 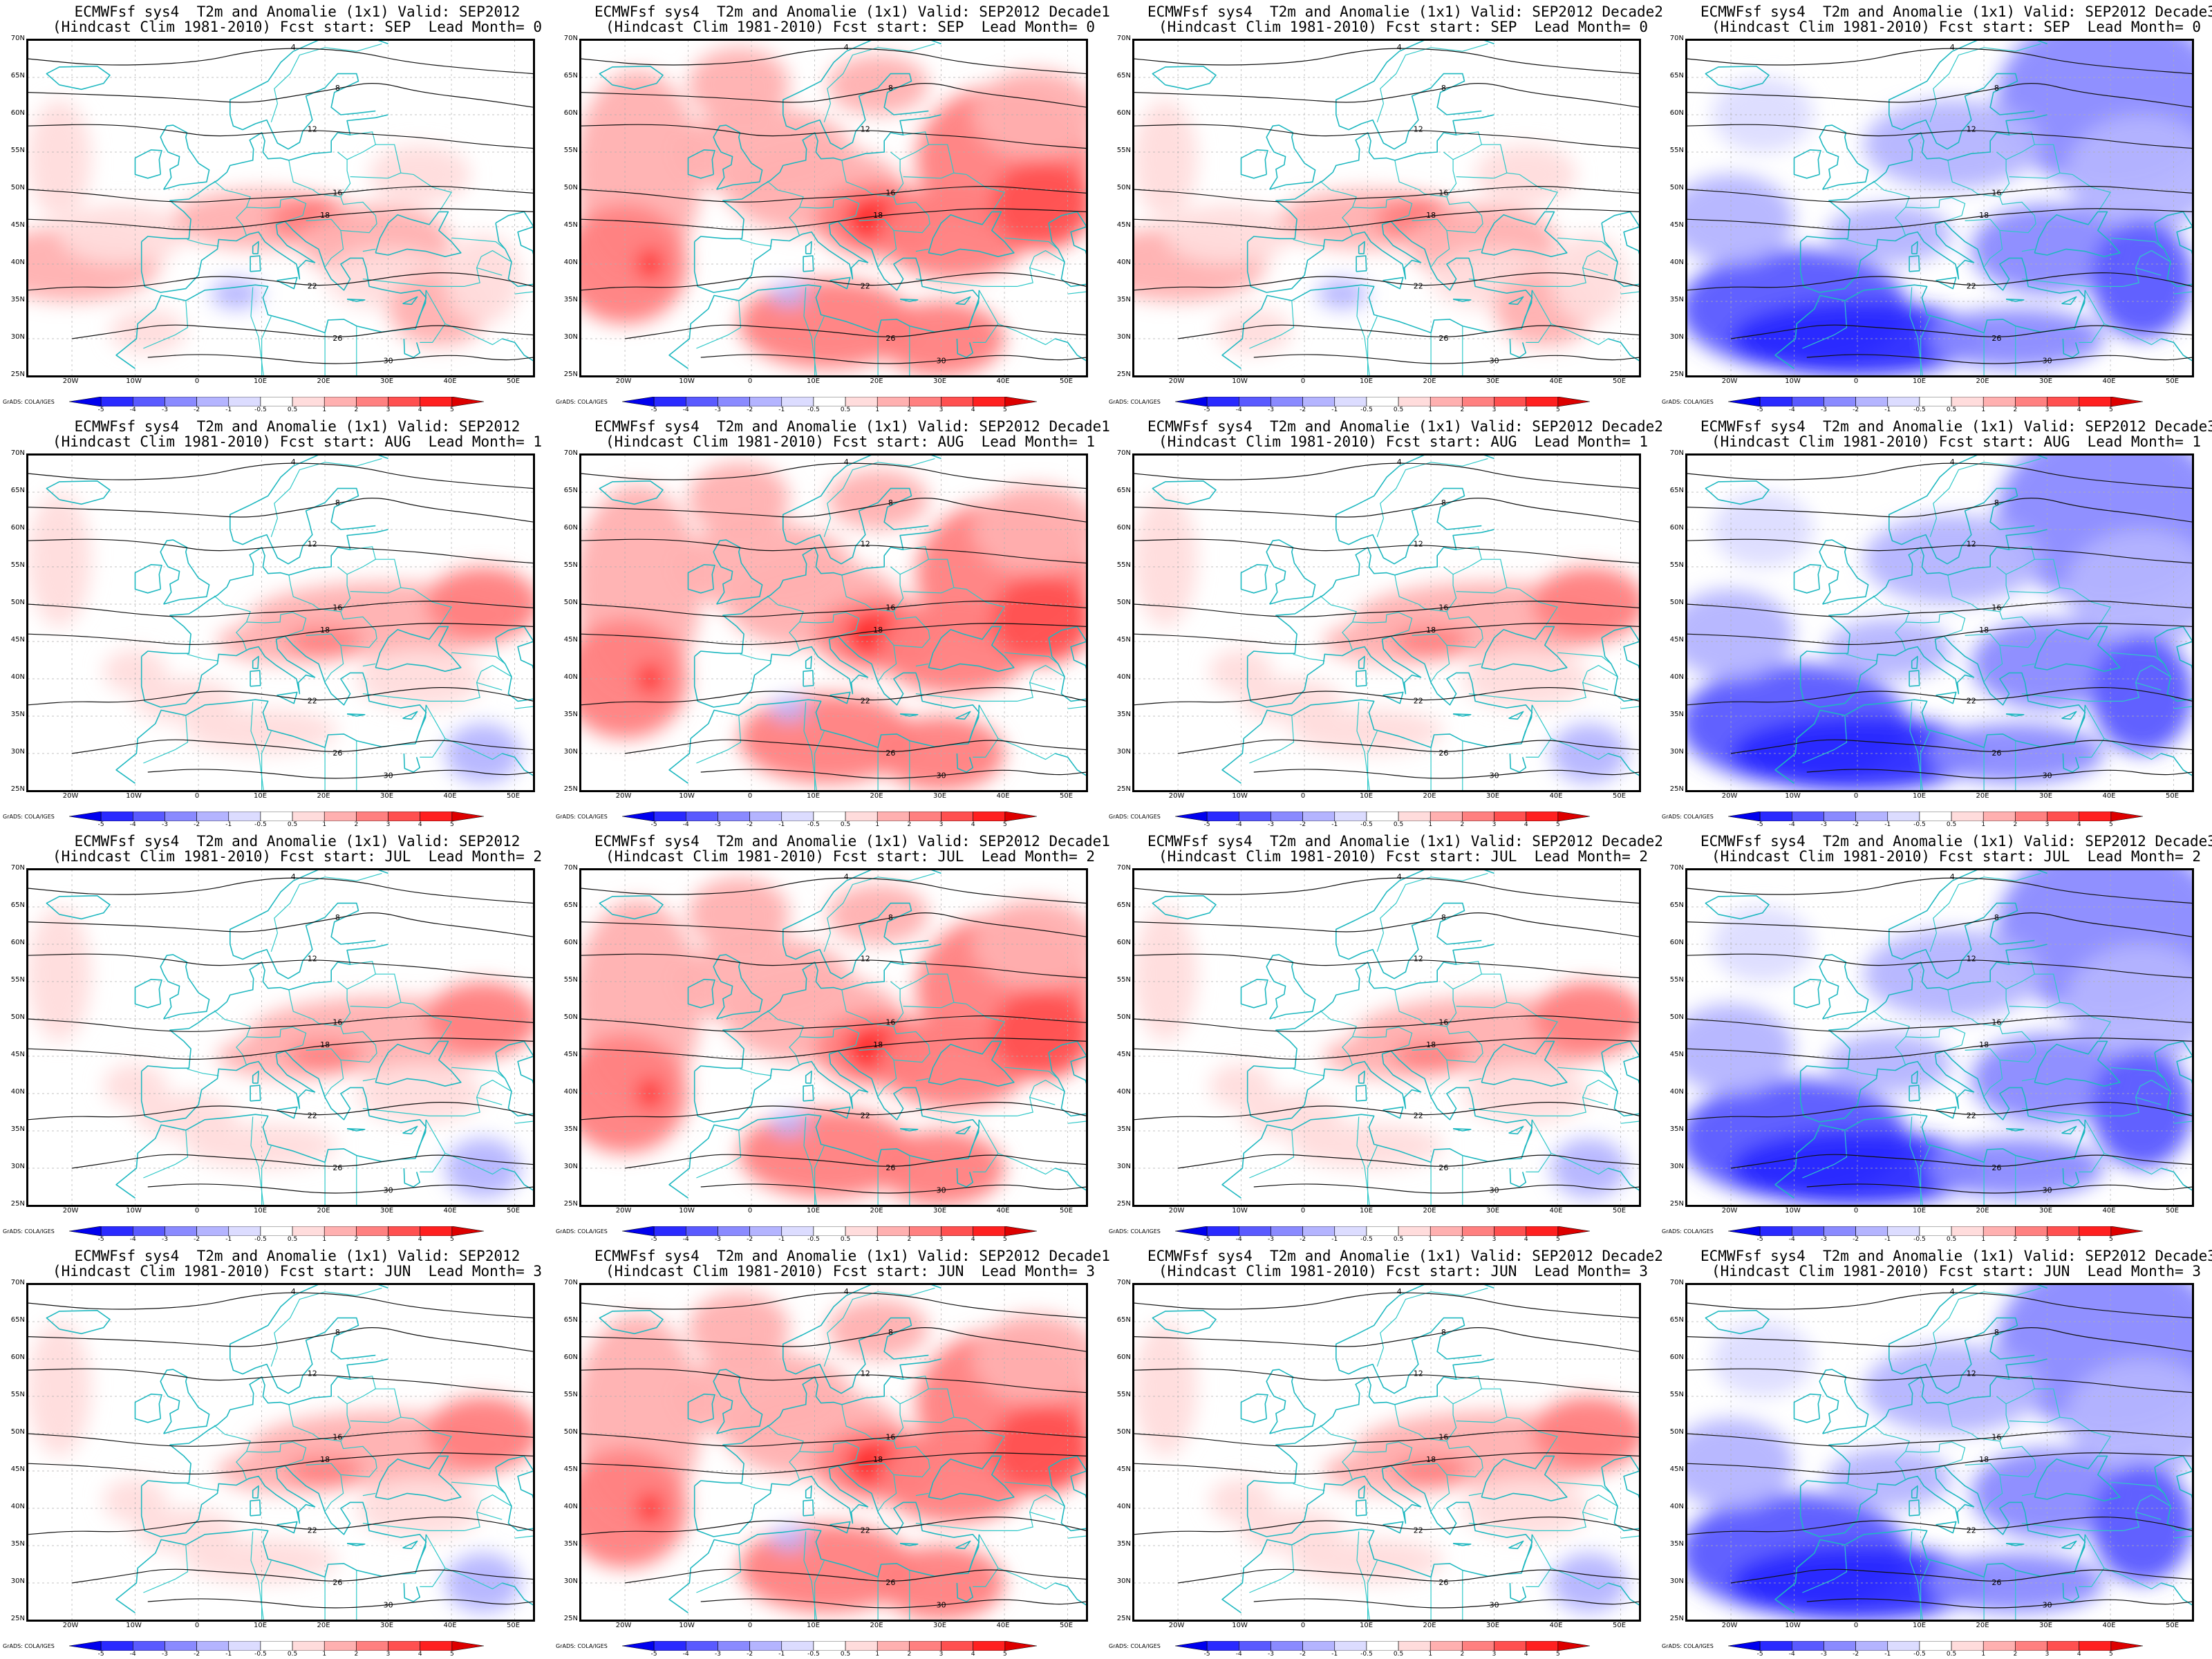 I want to click on lon-tick-label: 40E, so click(x=450, y=1211).